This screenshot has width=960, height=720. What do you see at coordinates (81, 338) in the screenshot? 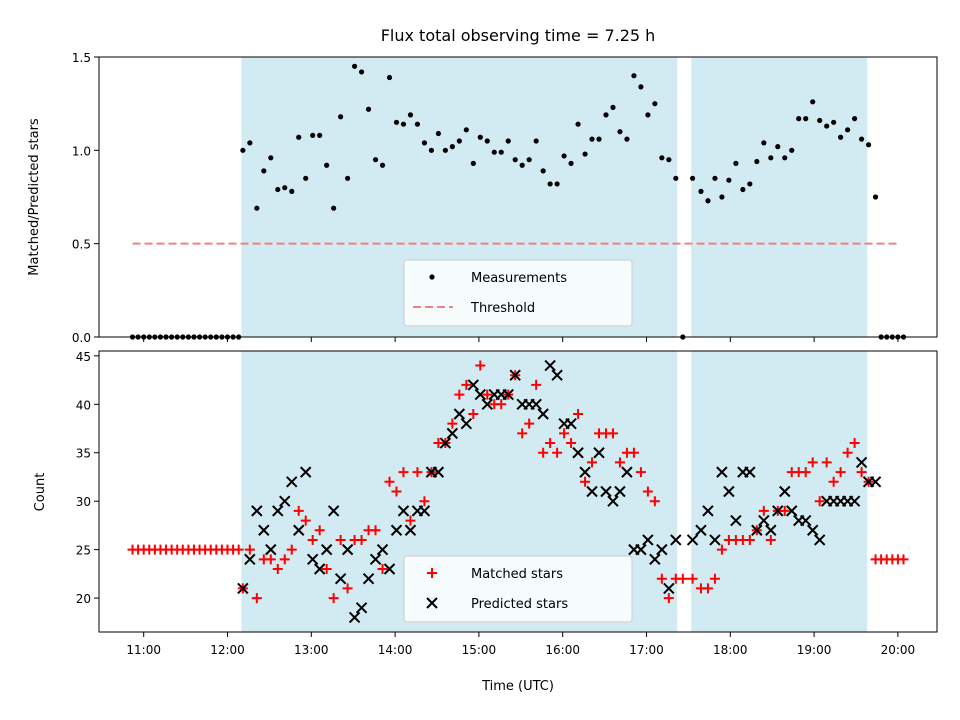
I see `y-tick-label: 0.0` at bounding box center [81, 338].